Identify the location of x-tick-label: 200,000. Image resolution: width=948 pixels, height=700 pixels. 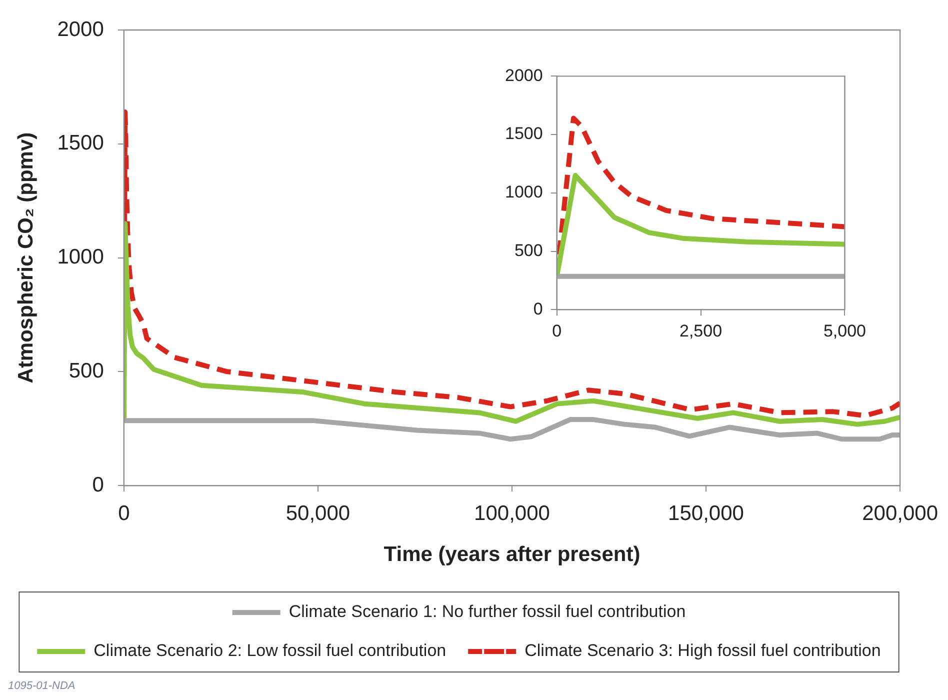
(900, 513).